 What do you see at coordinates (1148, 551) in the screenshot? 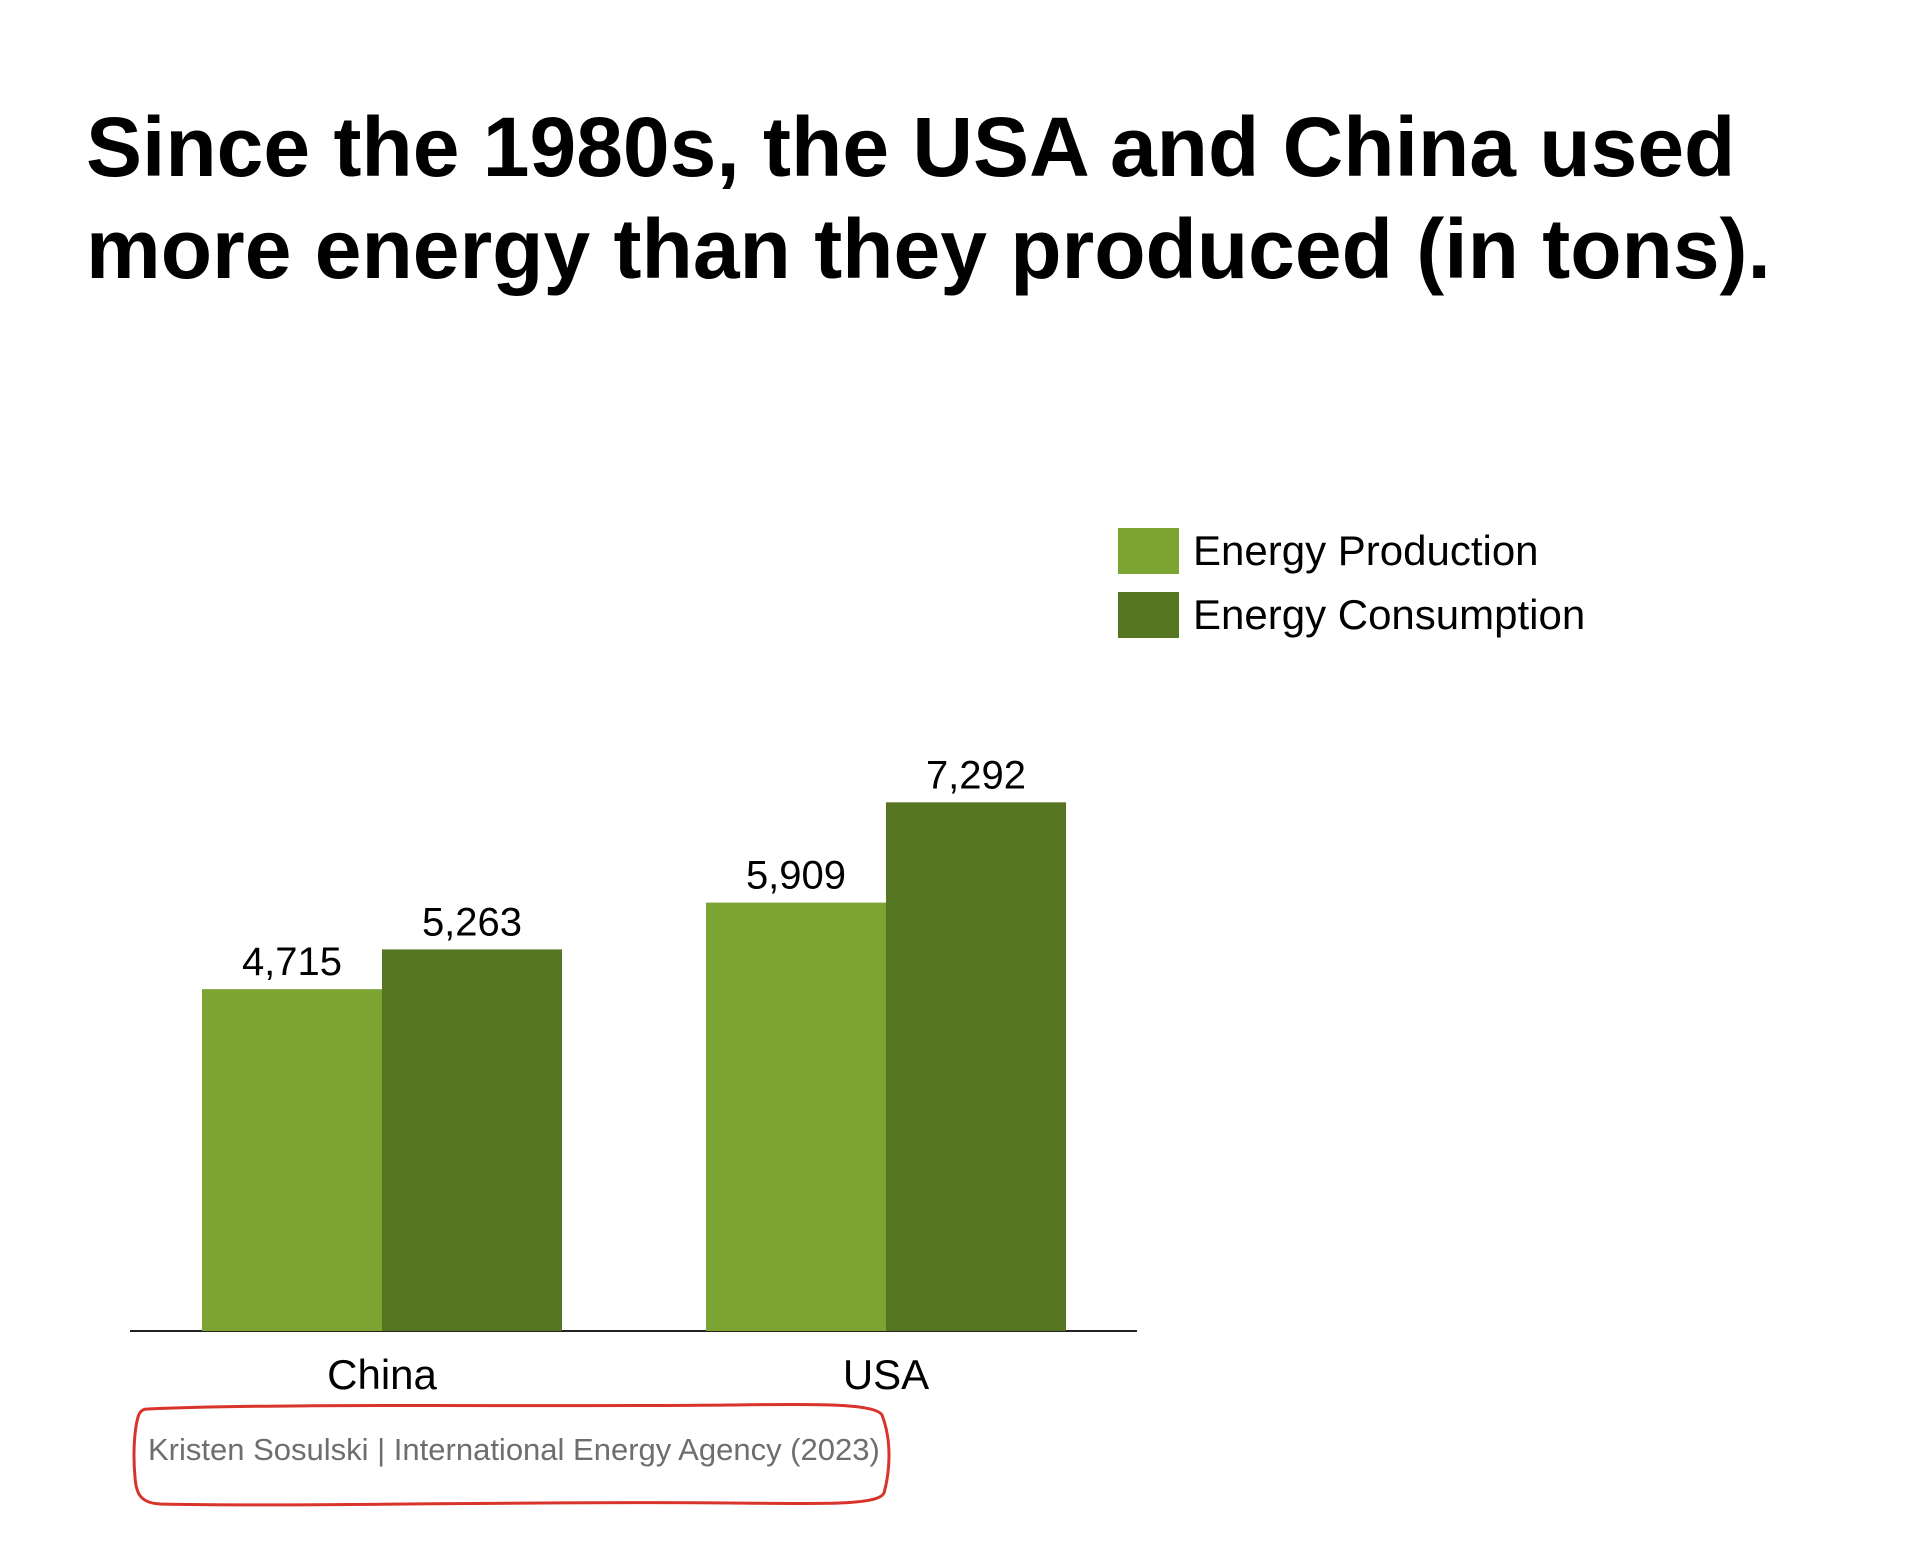
I see `legend-swatch-production` at bounding box center [1148, 551].